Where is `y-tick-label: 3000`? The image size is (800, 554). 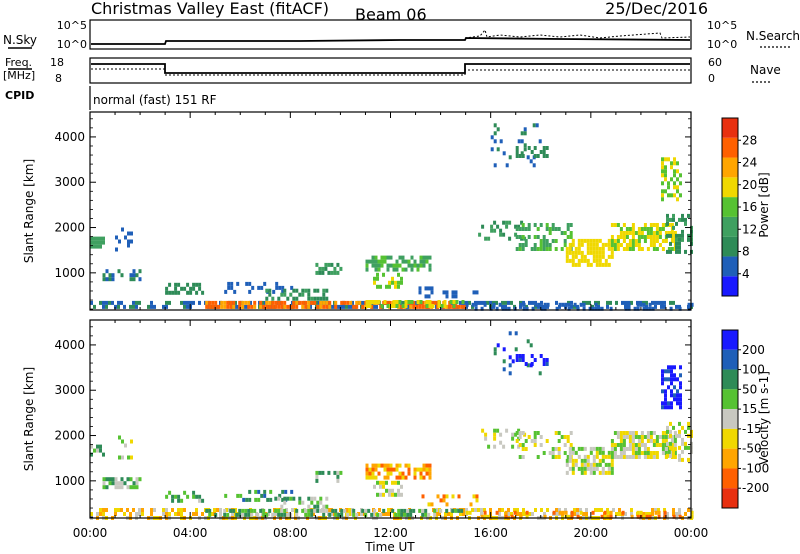
y-tick-label: 3000 is located at coordinates (69, 182).